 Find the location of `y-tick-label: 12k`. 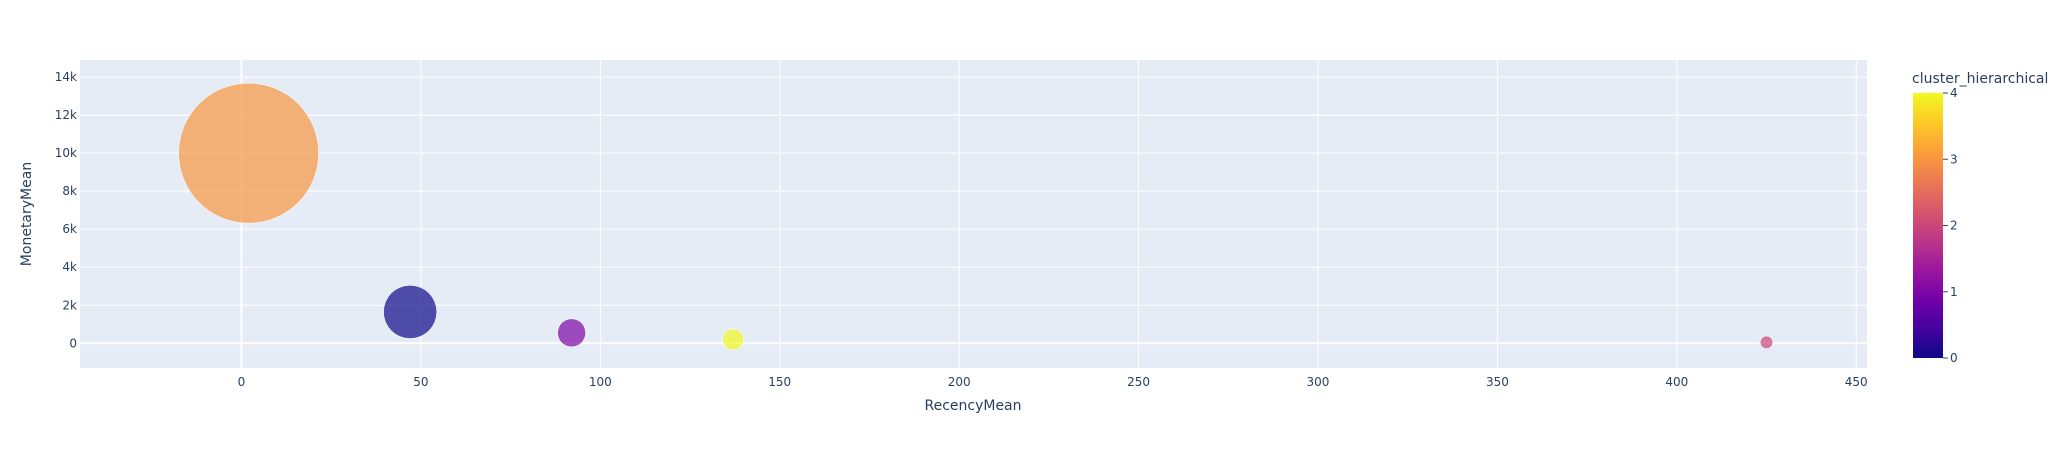

y-tick-label: 12k is located at coordinates (66, 115).